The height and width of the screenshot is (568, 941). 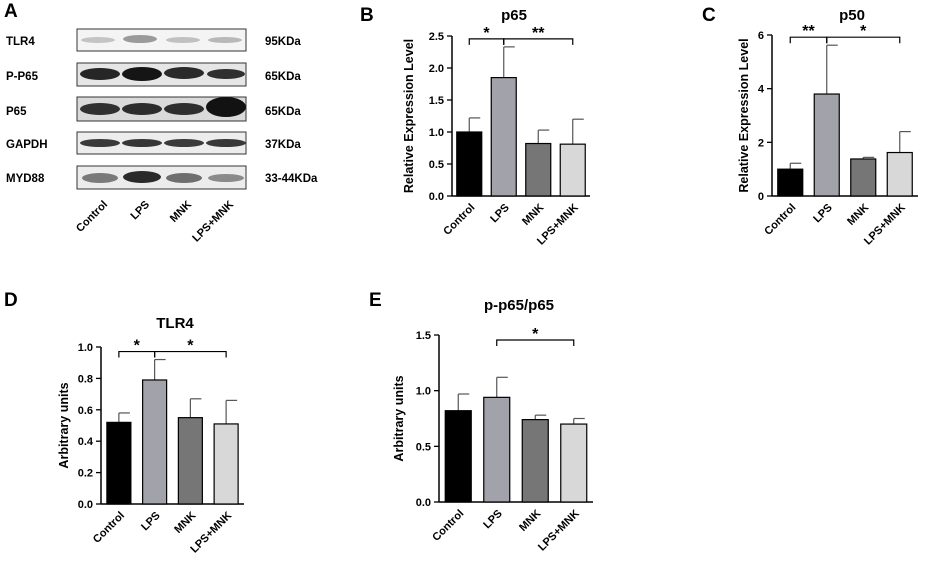 I want to click on y-tick-label: 2.0, so click(x=436, y=69).